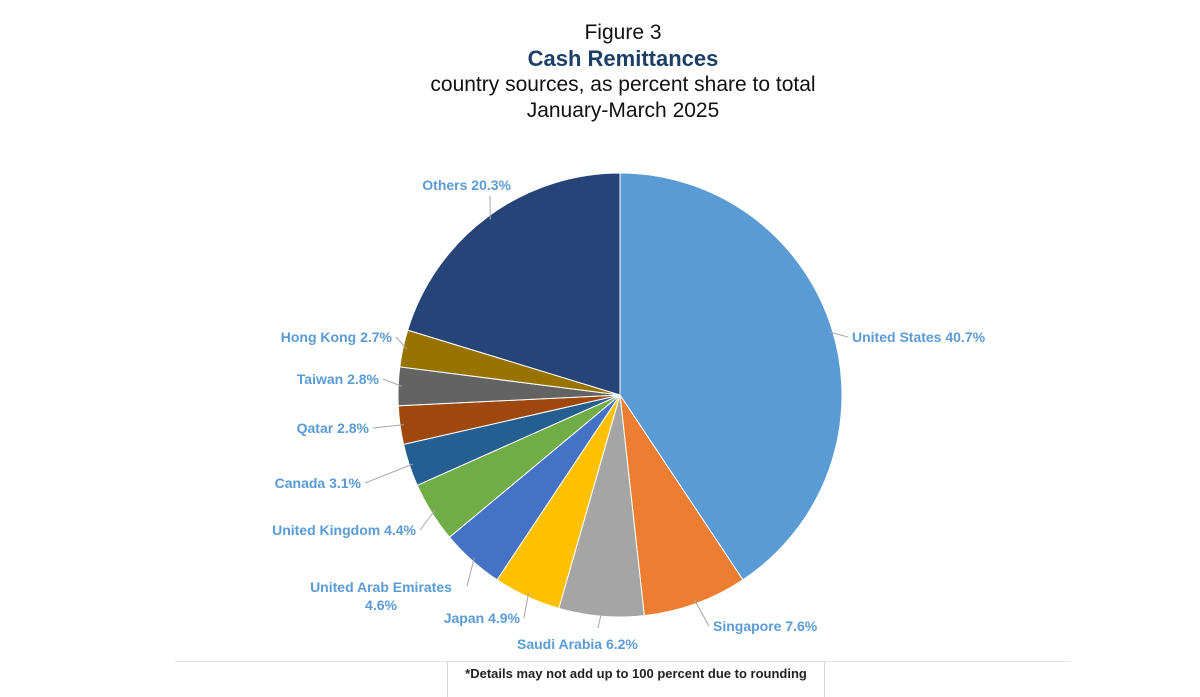 This screenshot has height=697, width=1200. Describe the element at coordinates (526, 605) in the screenshot. I see `leader-line-japan` at that location.